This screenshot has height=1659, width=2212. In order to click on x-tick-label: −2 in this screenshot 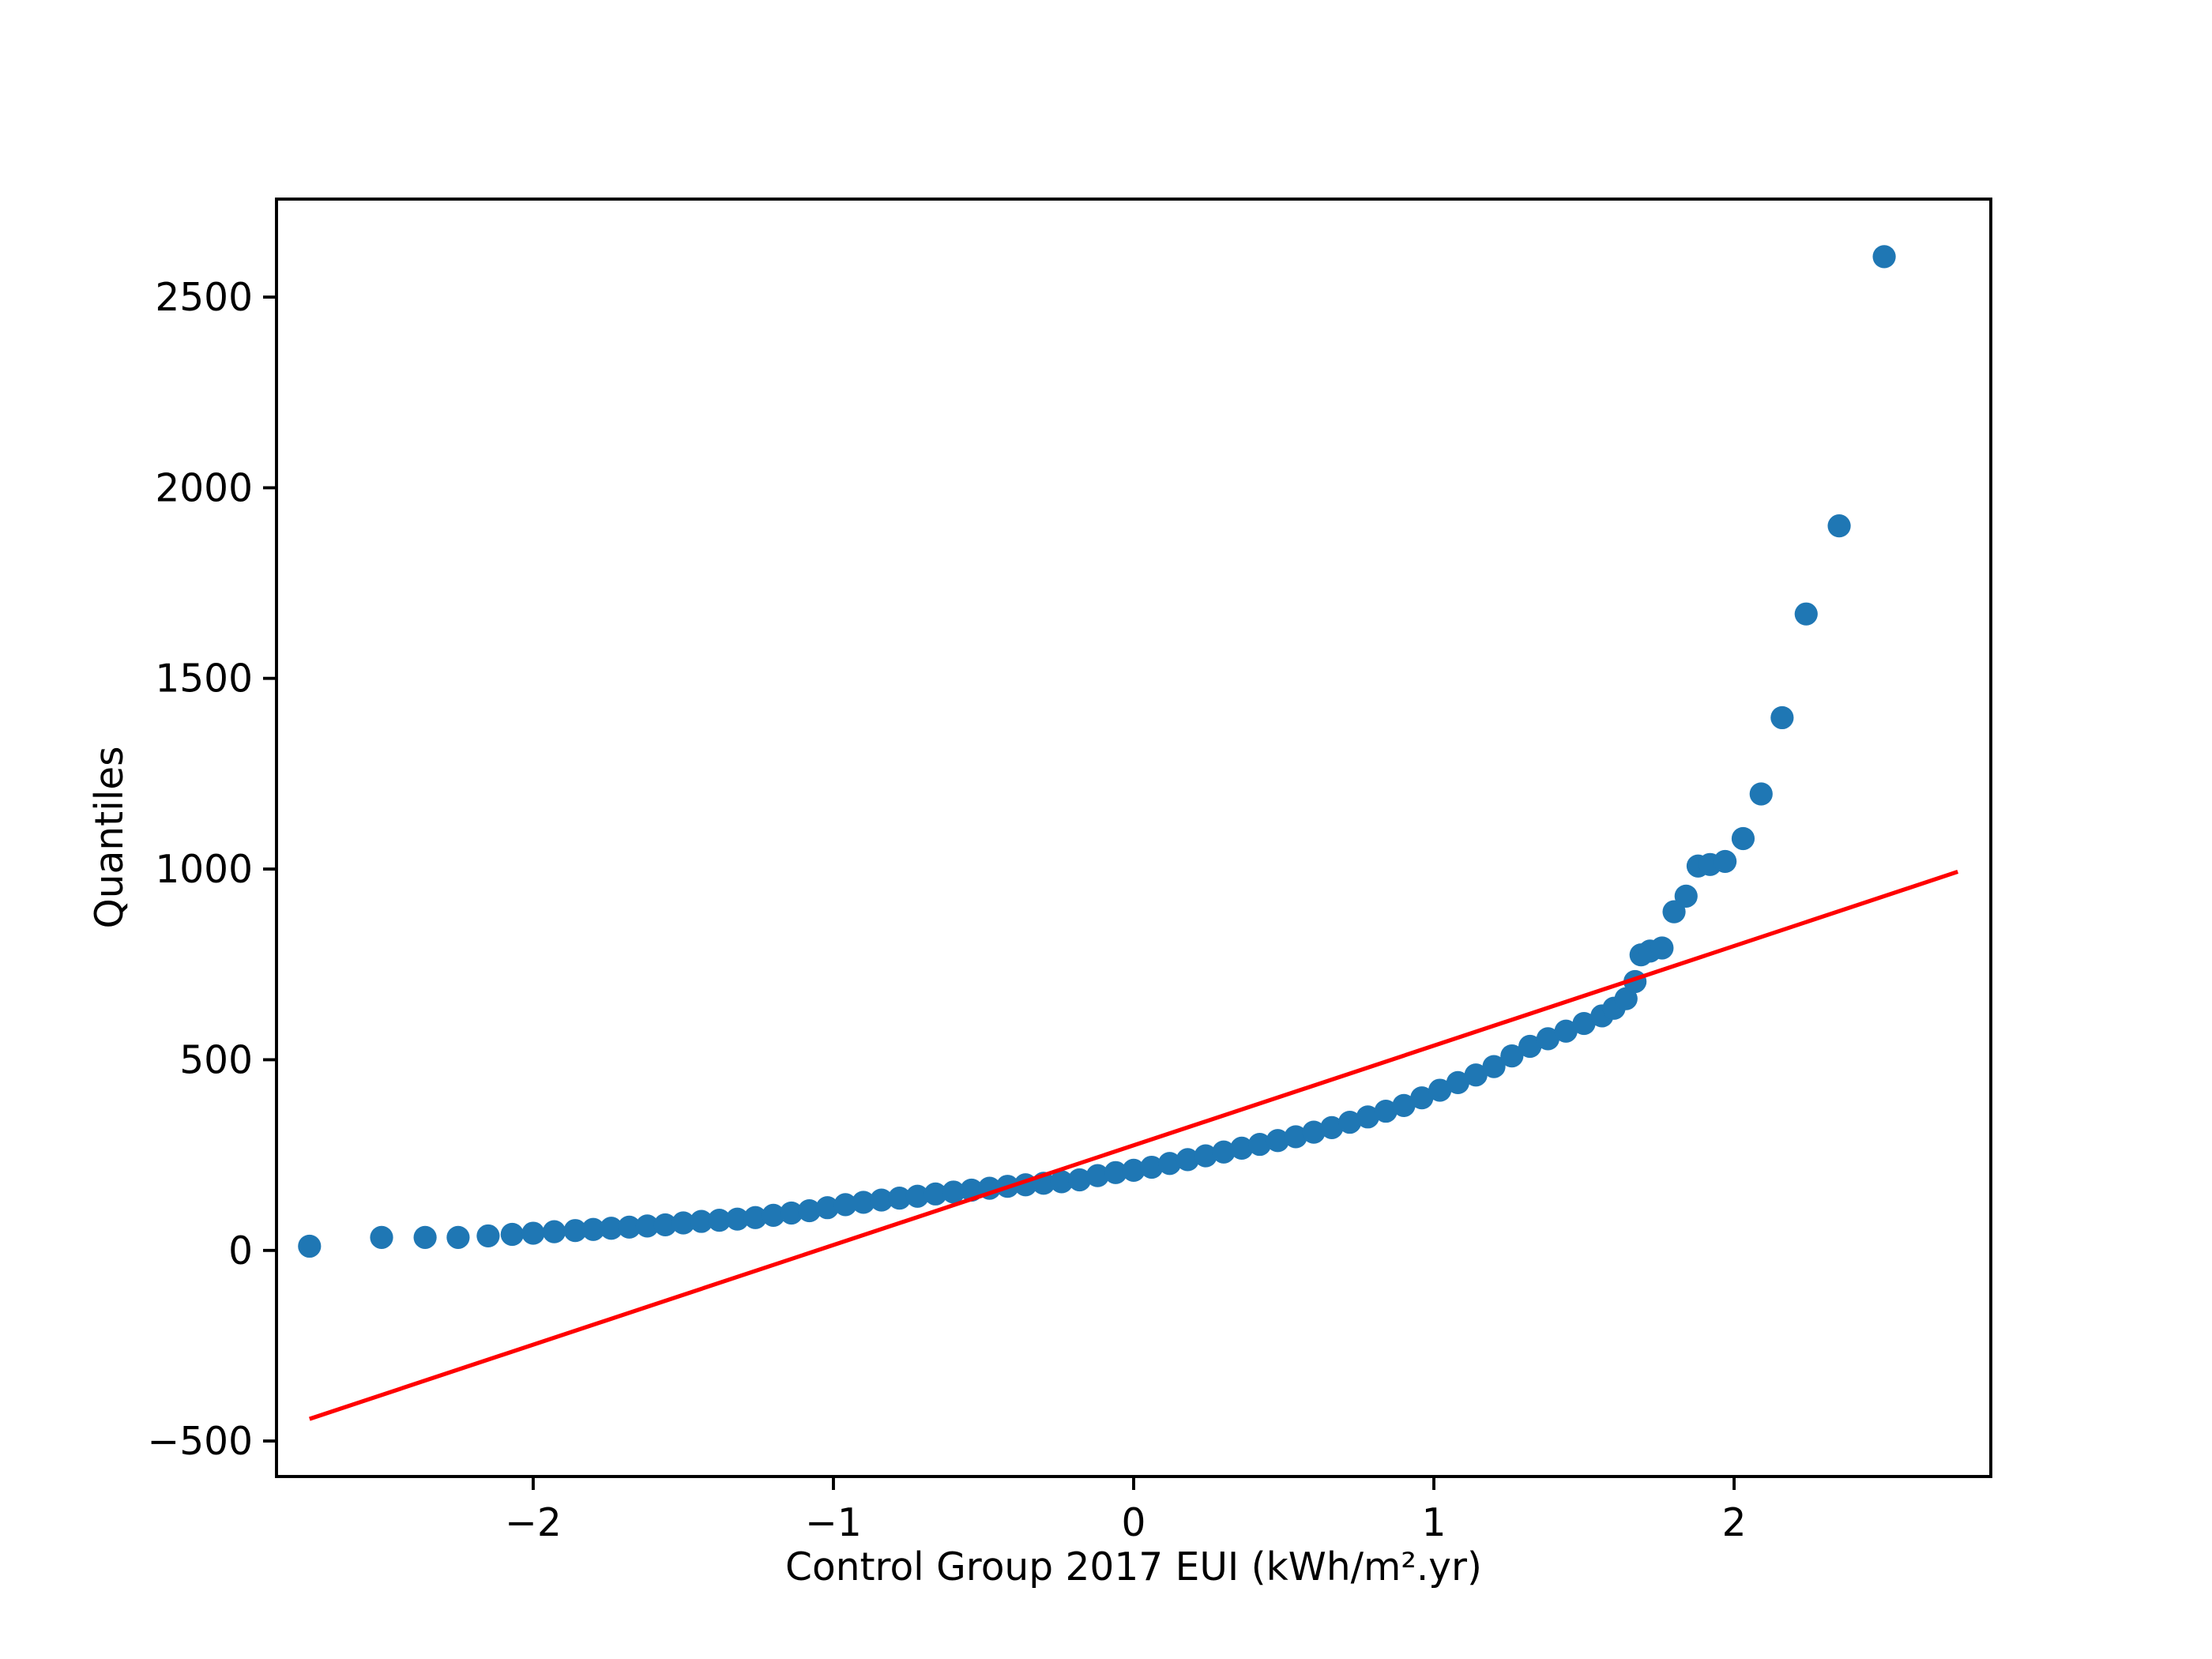, I will do `click(533, 1523)`.